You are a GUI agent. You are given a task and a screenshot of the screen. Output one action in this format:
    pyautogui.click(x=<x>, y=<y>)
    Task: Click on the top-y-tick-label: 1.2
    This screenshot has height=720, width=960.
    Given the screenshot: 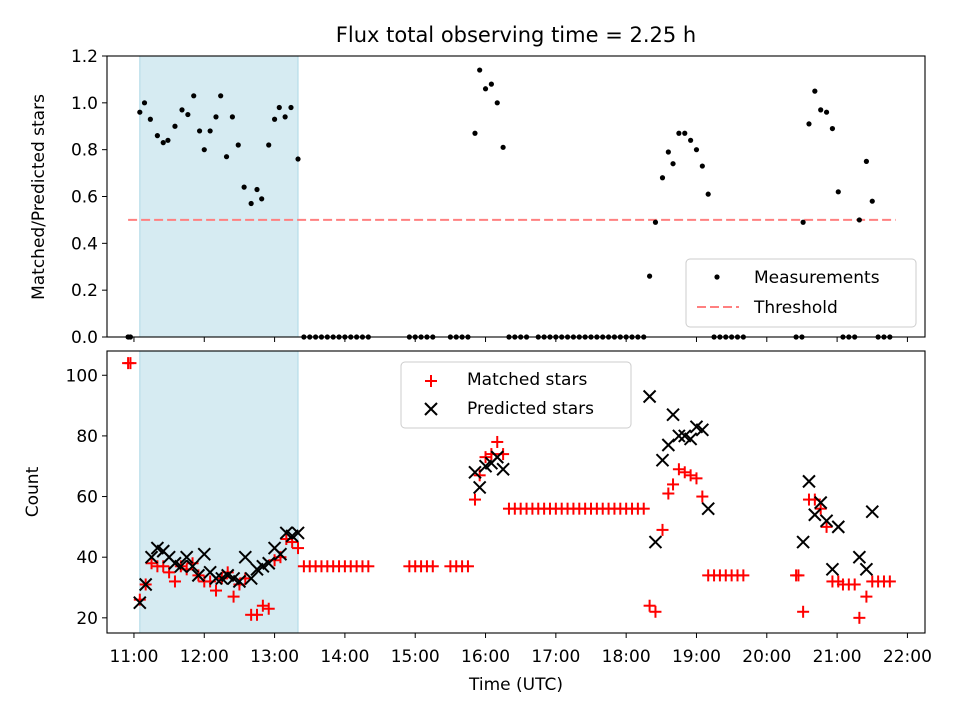 What is the action you would take?
    pyautogui.click(x=84, y=57)
    